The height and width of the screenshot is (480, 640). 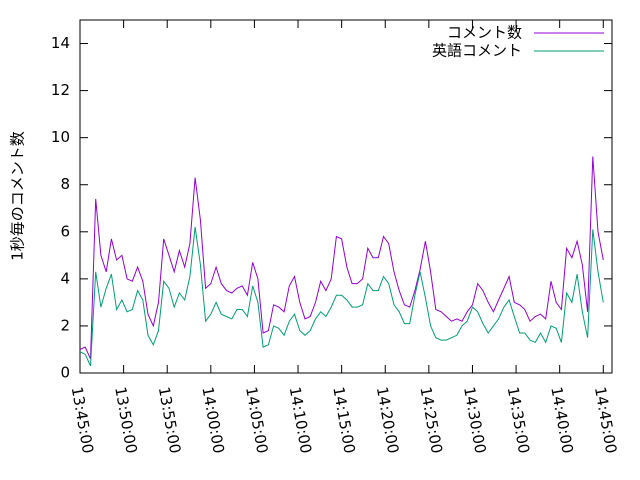 What do you see at coordinates (60, 43) in the screenshot?
I see `y-tick-label: 14` at bounding box center [60, 43].